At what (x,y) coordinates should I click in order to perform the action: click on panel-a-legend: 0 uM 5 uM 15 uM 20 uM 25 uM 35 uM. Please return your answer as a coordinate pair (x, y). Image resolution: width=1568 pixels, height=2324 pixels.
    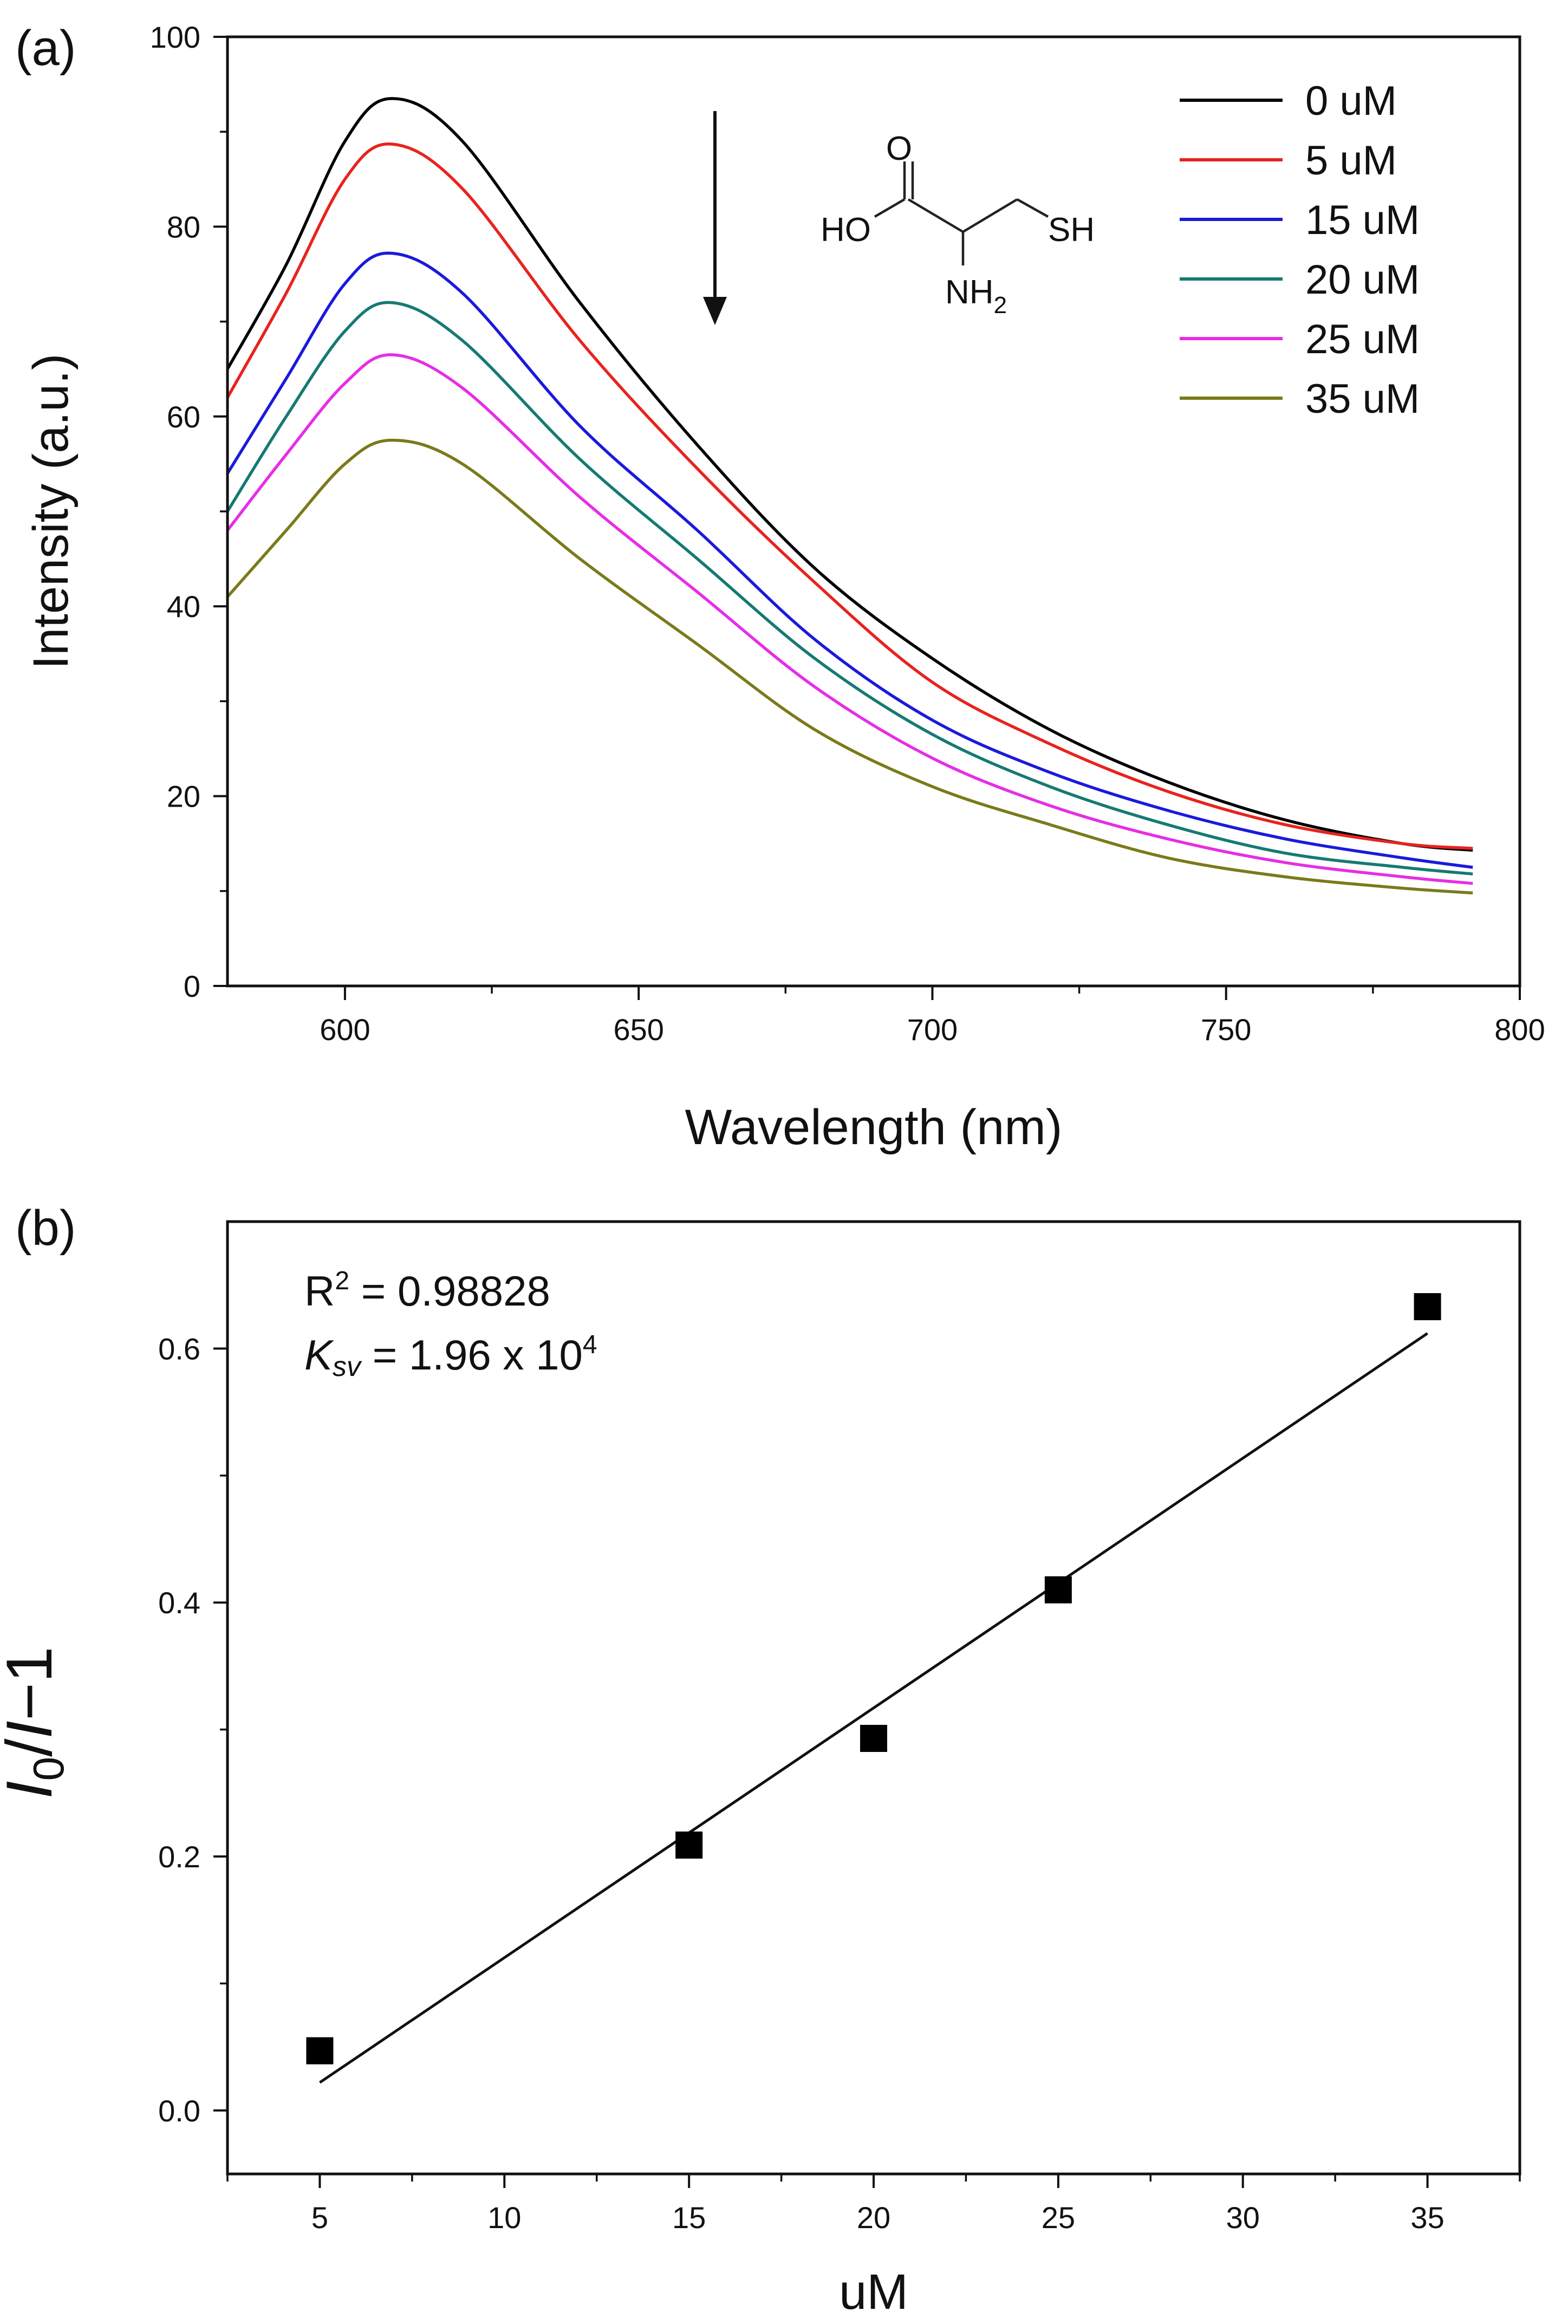
    Looking at the image, I should click on (1300, 250).